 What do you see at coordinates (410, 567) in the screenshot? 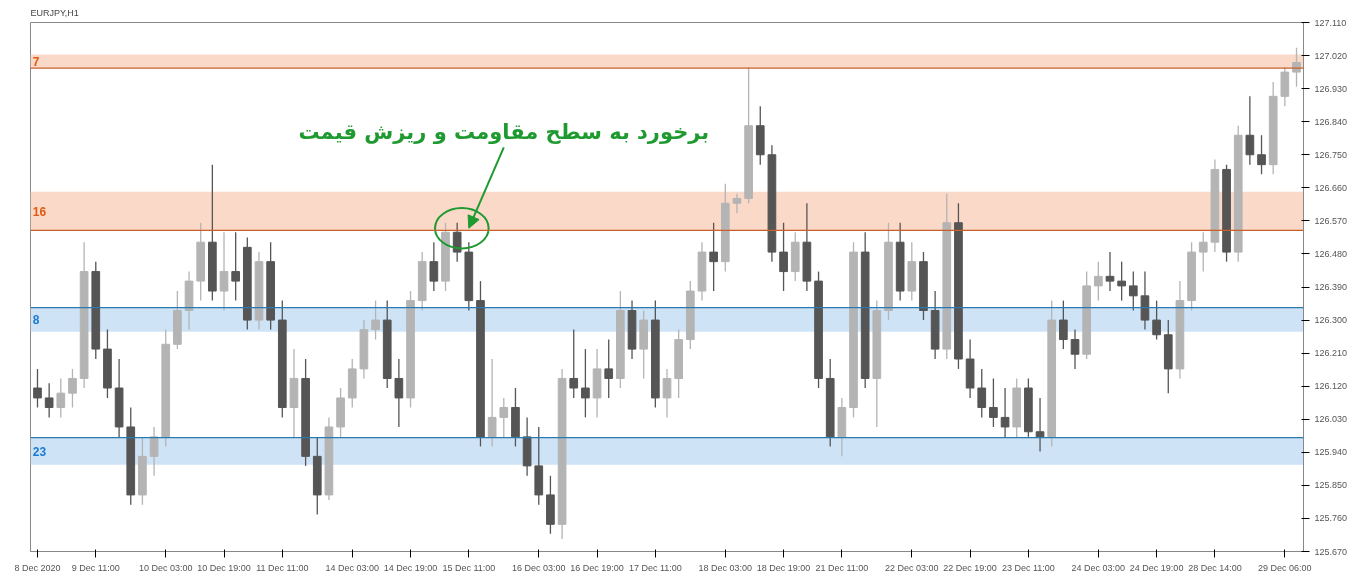
I see `x-tick-label: 14 Dec 19:00` at bounding box center [410, 567].